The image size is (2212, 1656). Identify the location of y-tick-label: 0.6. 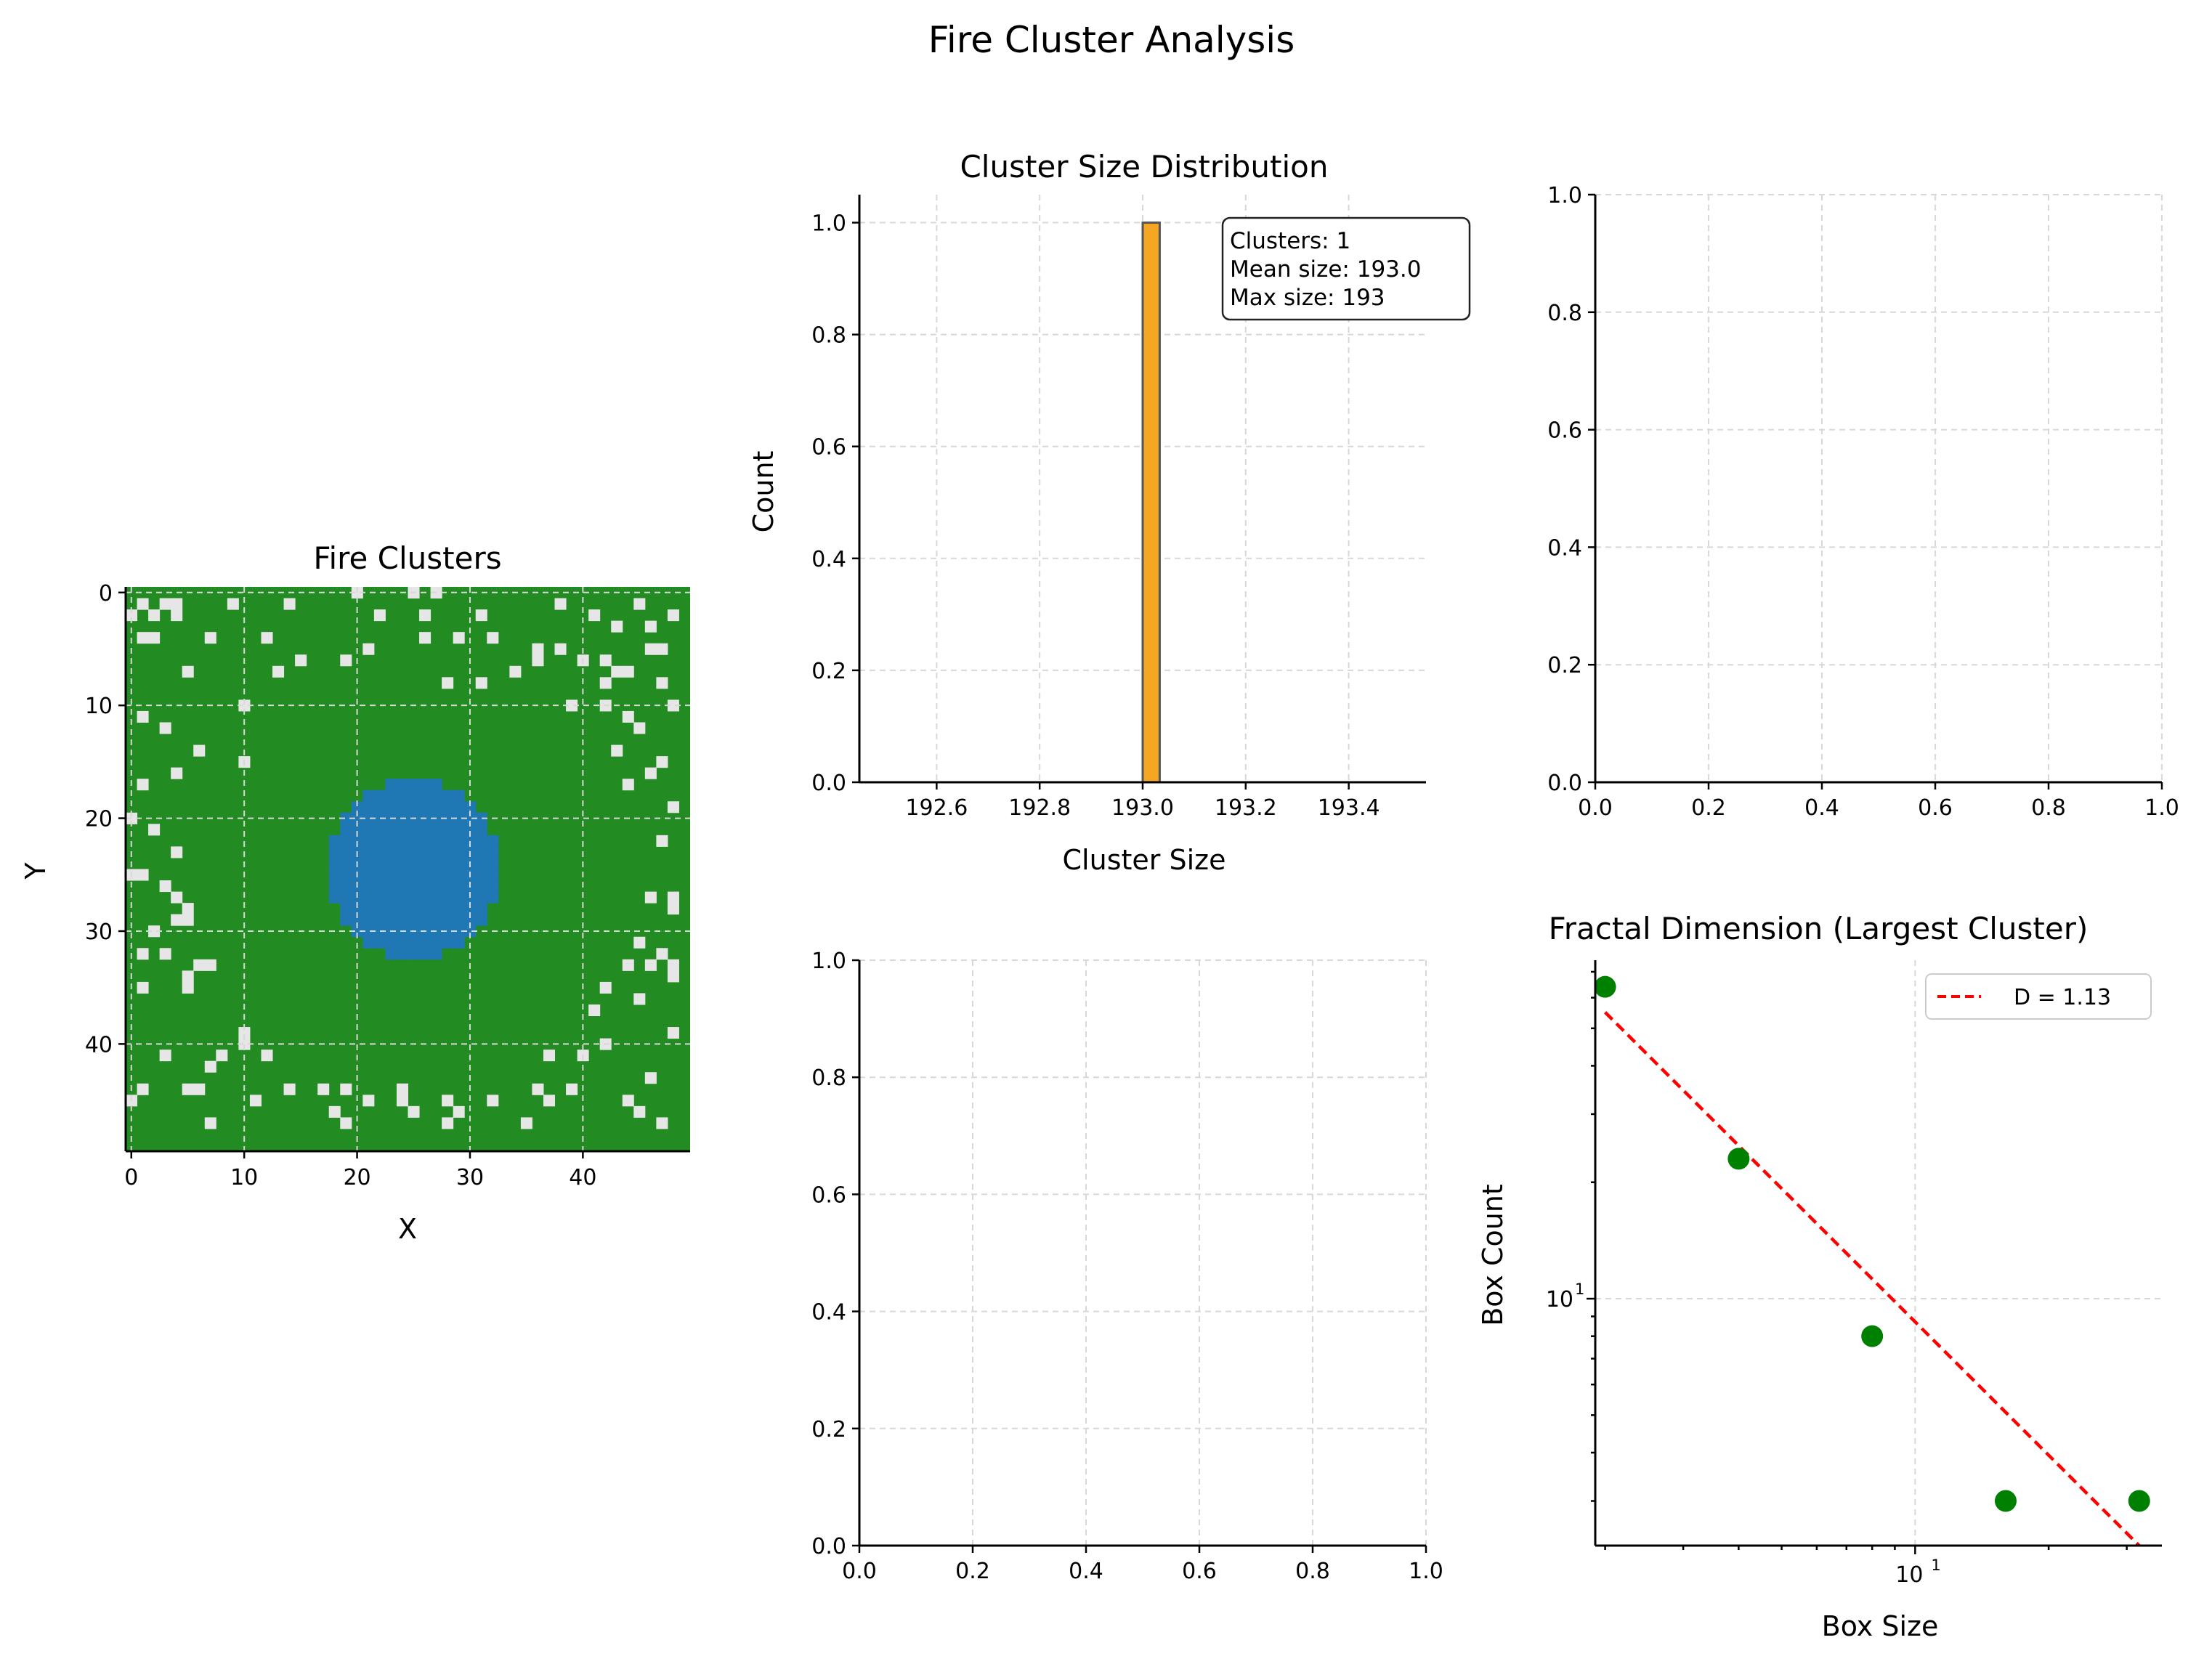
(828, 447).